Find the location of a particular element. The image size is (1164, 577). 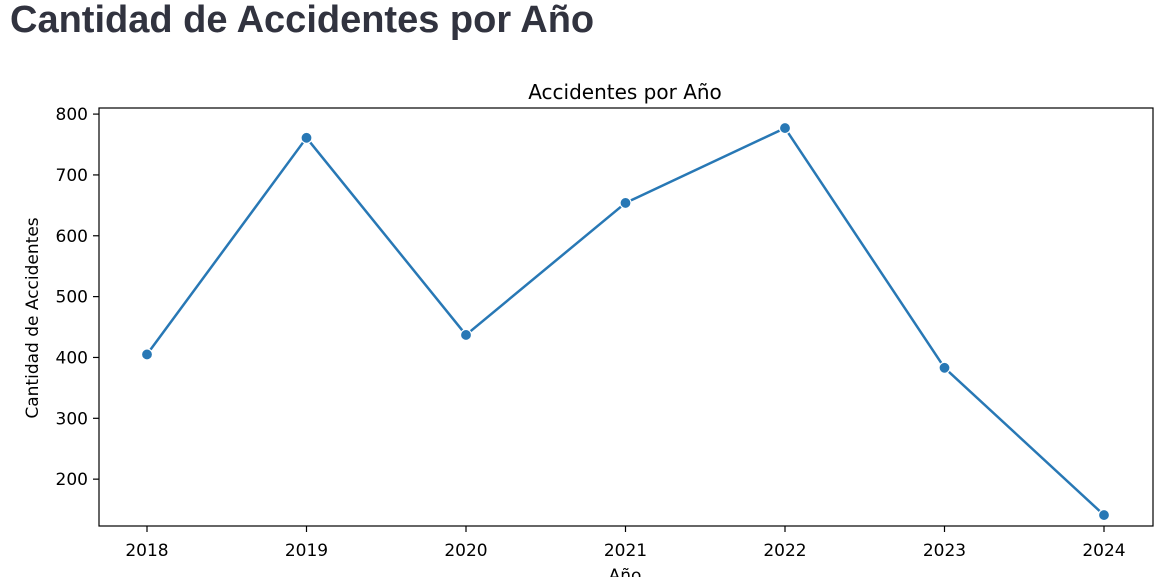

y-tick-label: 400 is located at coordinates (72, 358).